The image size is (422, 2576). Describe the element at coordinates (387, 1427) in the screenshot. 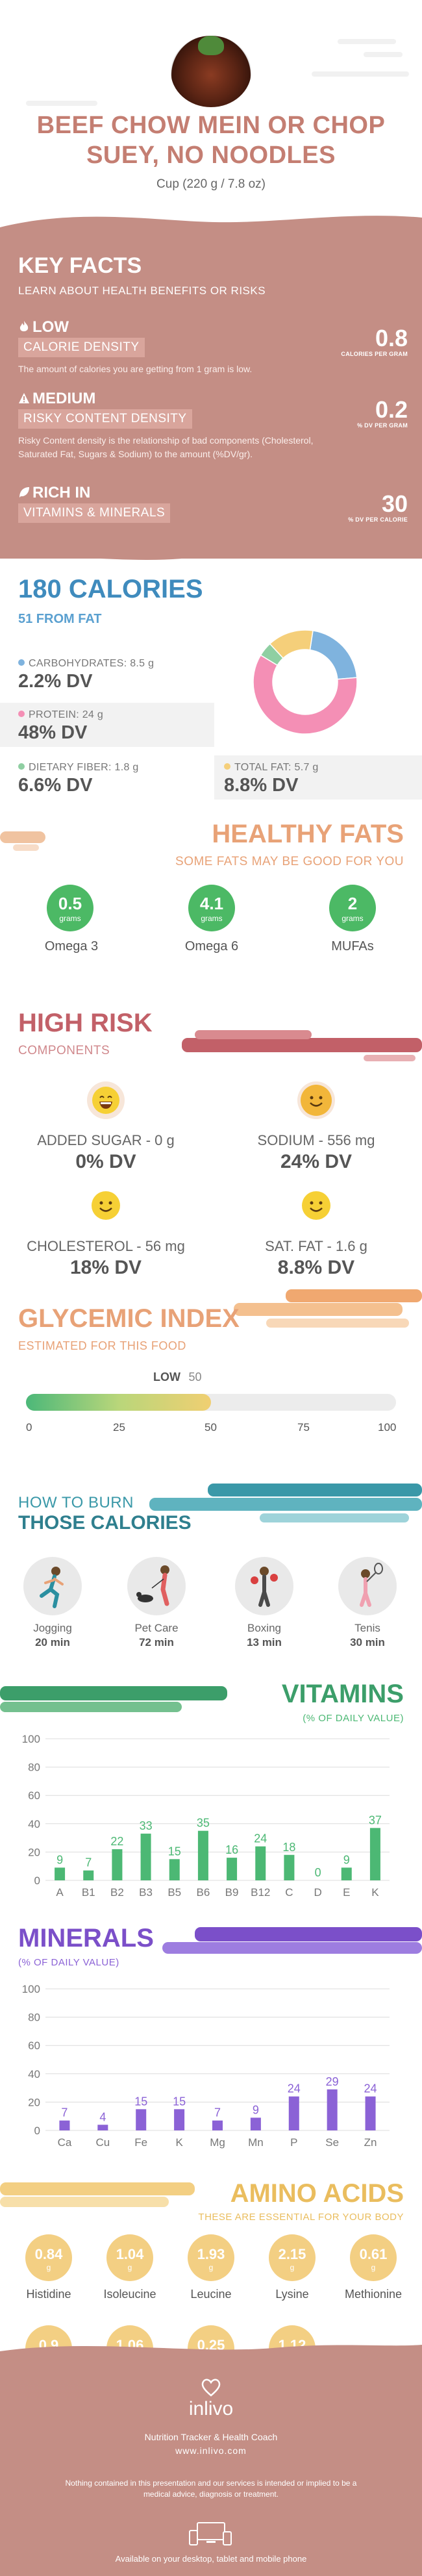

I see `glycemic-tick: 100` at that location.